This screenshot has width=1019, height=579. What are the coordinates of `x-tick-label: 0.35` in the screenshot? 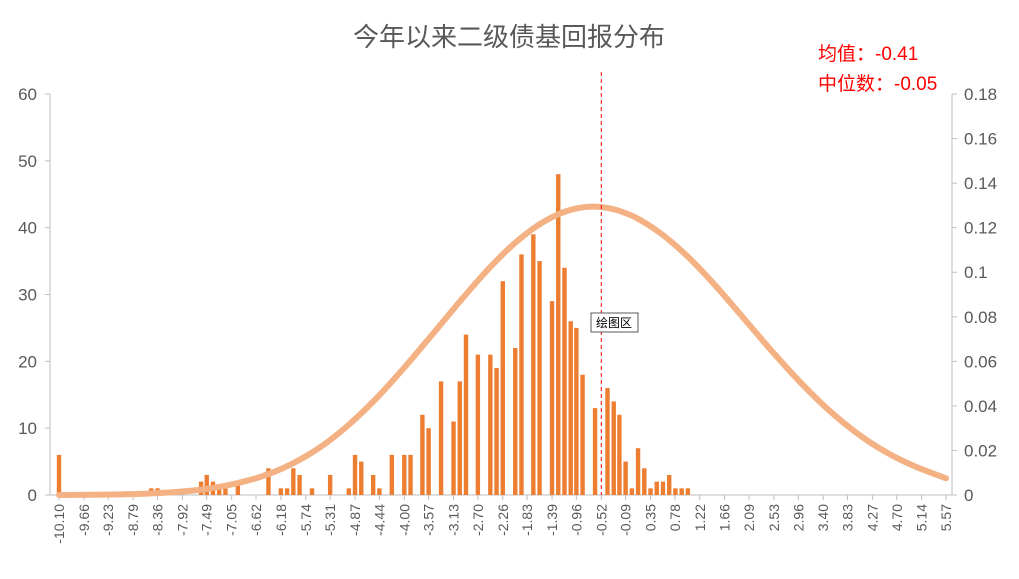 It's located at (651, 517).